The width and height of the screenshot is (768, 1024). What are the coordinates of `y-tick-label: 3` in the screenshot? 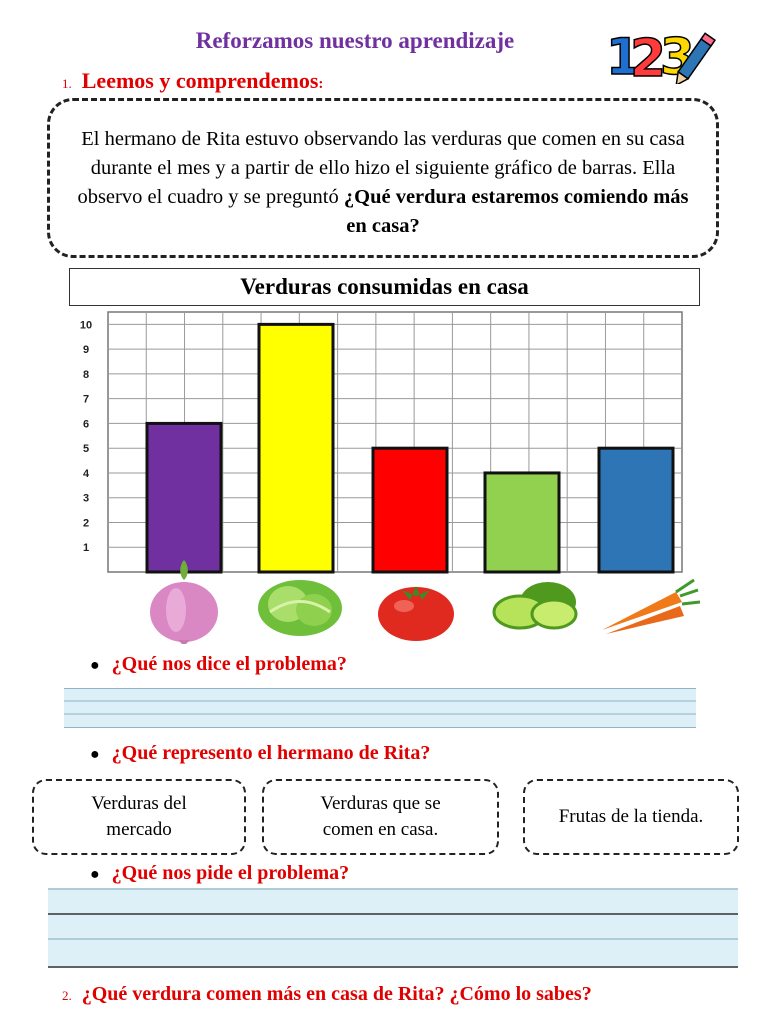 It's located at (86, 499).